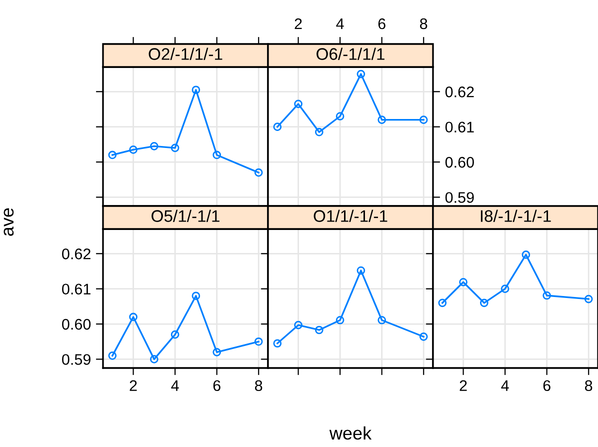  Describe the element at coordinates (9, 222) in the screenshot. I see `y-axis-title: ave` at that location.